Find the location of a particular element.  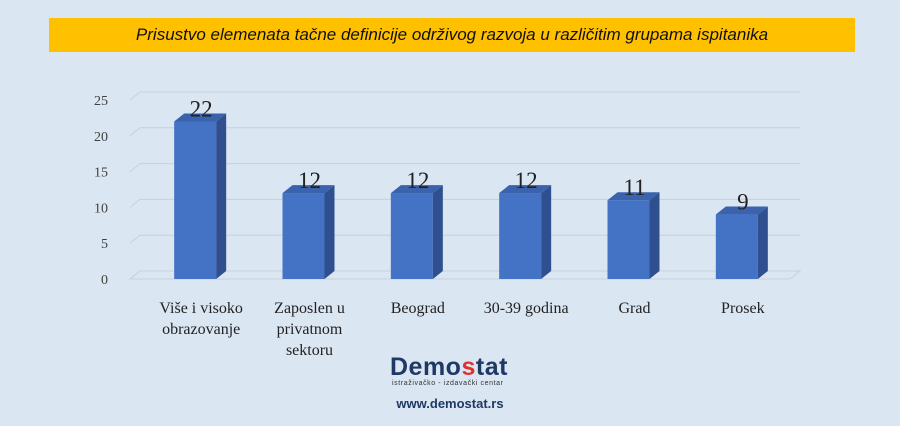

x-tick-label: Grad is located at coordinates (635, 308).